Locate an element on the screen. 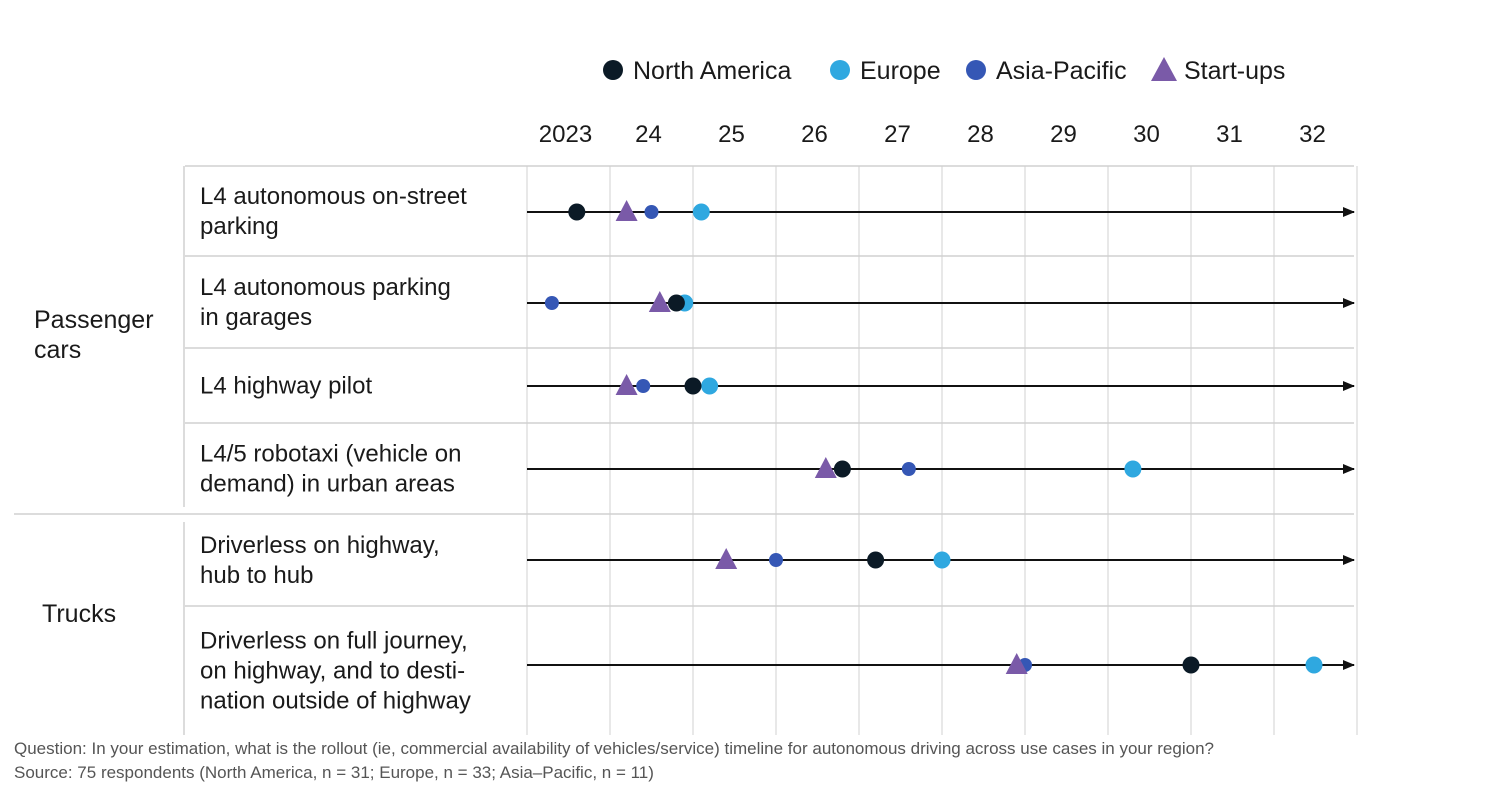 This screenshot has width=1500, height=807. legend-item-start-ups: Start-ups is located at coordinates (1218, 71).